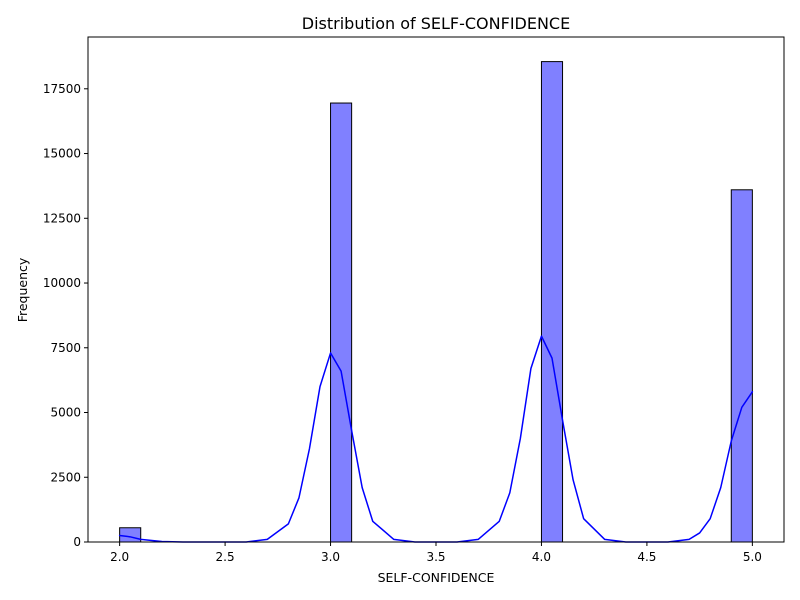 The image size is (800, 600). What do you see at coordinates (752, 557) in the screenshot?
I see `x-tick-label: 5.0` at bounding box center [752, 557].